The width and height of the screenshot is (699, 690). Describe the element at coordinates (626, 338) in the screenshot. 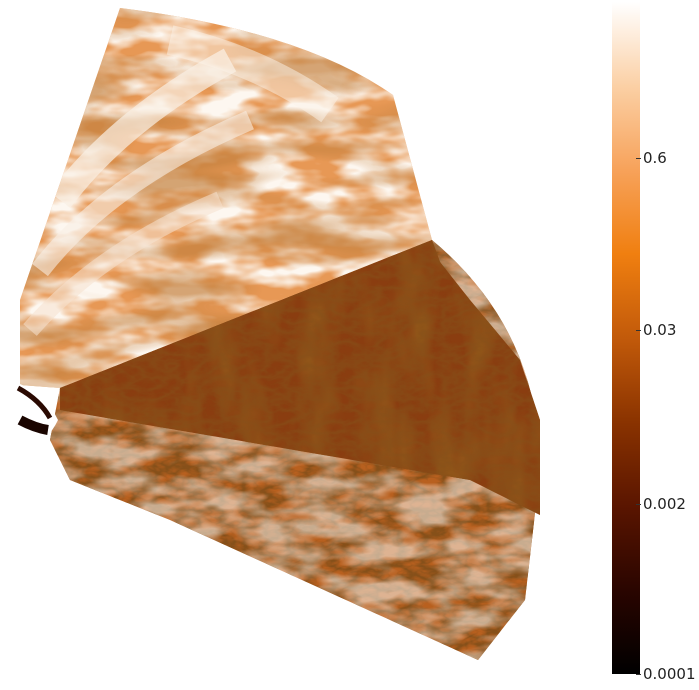

I see `colorbar` at that location.